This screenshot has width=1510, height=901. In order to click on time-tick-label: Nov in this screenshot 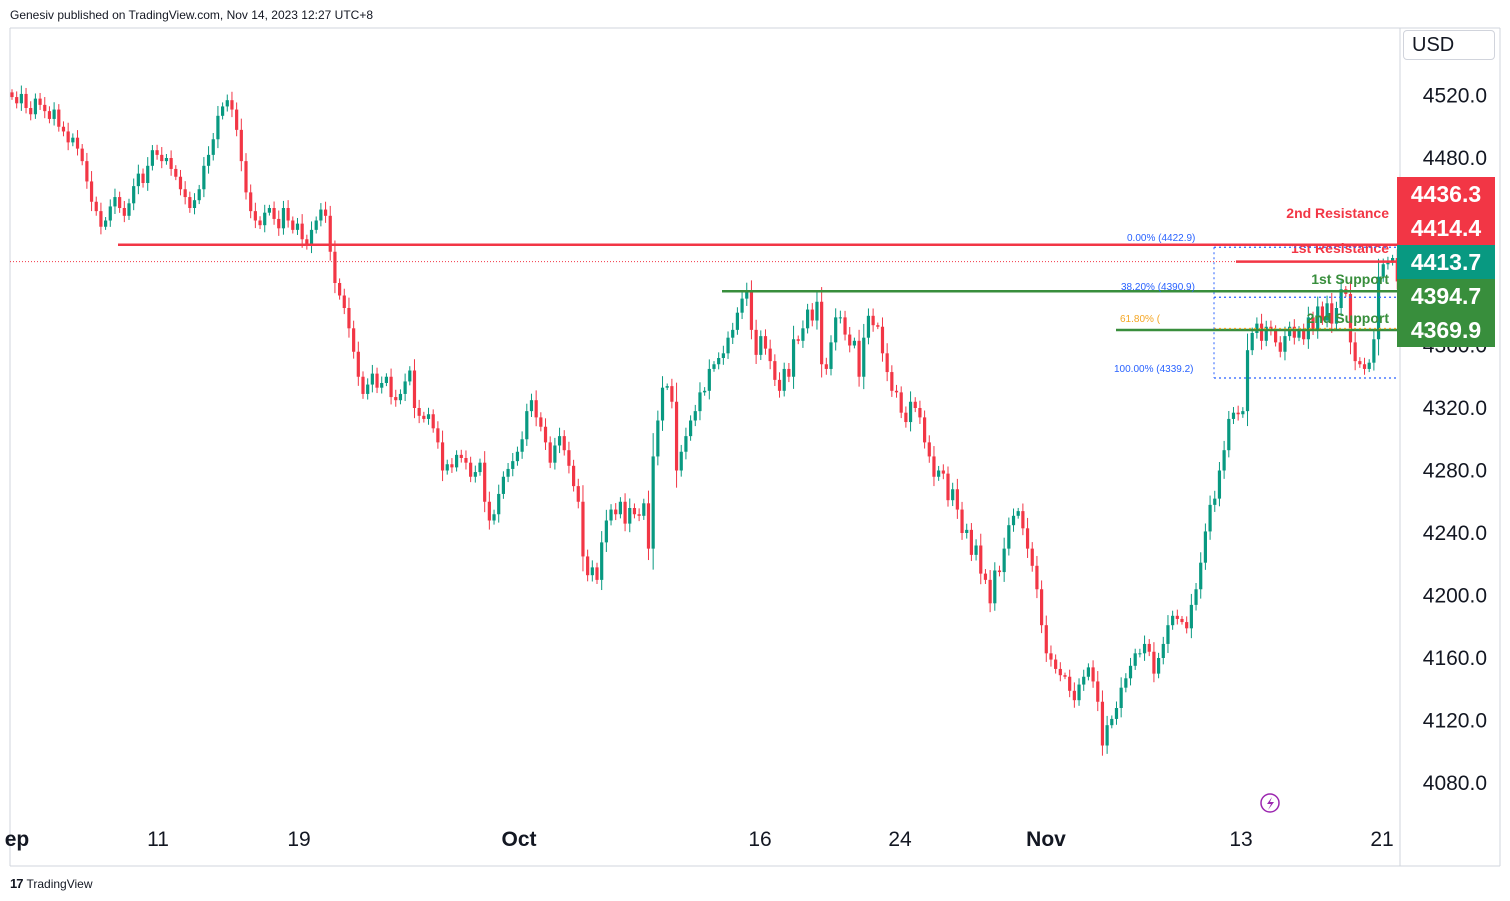, I will do `click(1046, 839)`.